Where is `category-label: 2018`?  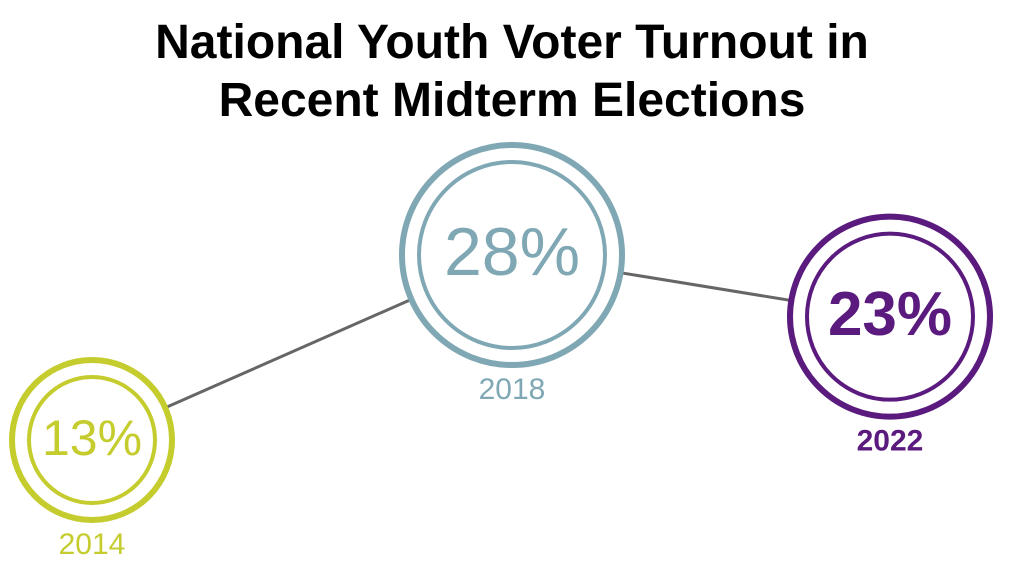 category-label: 2018 is located at coordinates (512, 389).